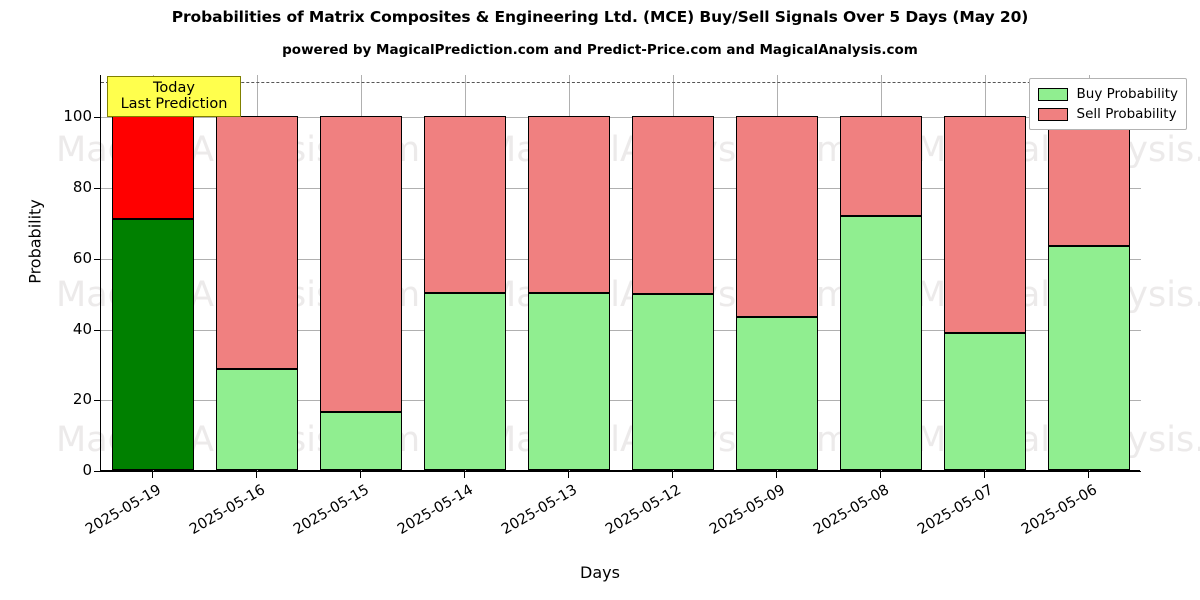  I want to click on y-tick-label: 80, so click(82, 187).